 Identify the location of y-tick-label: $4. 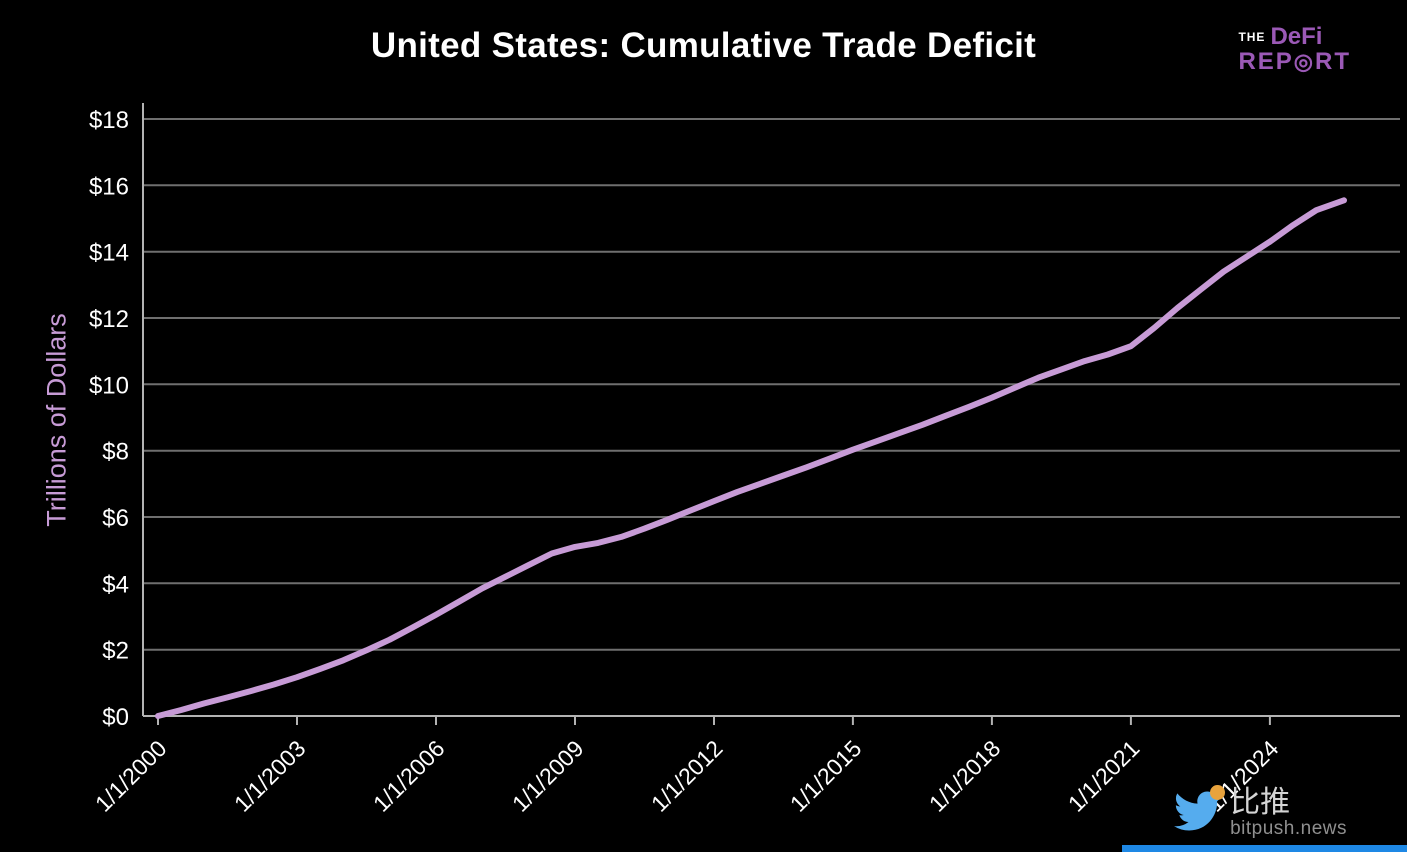
(115, 584).